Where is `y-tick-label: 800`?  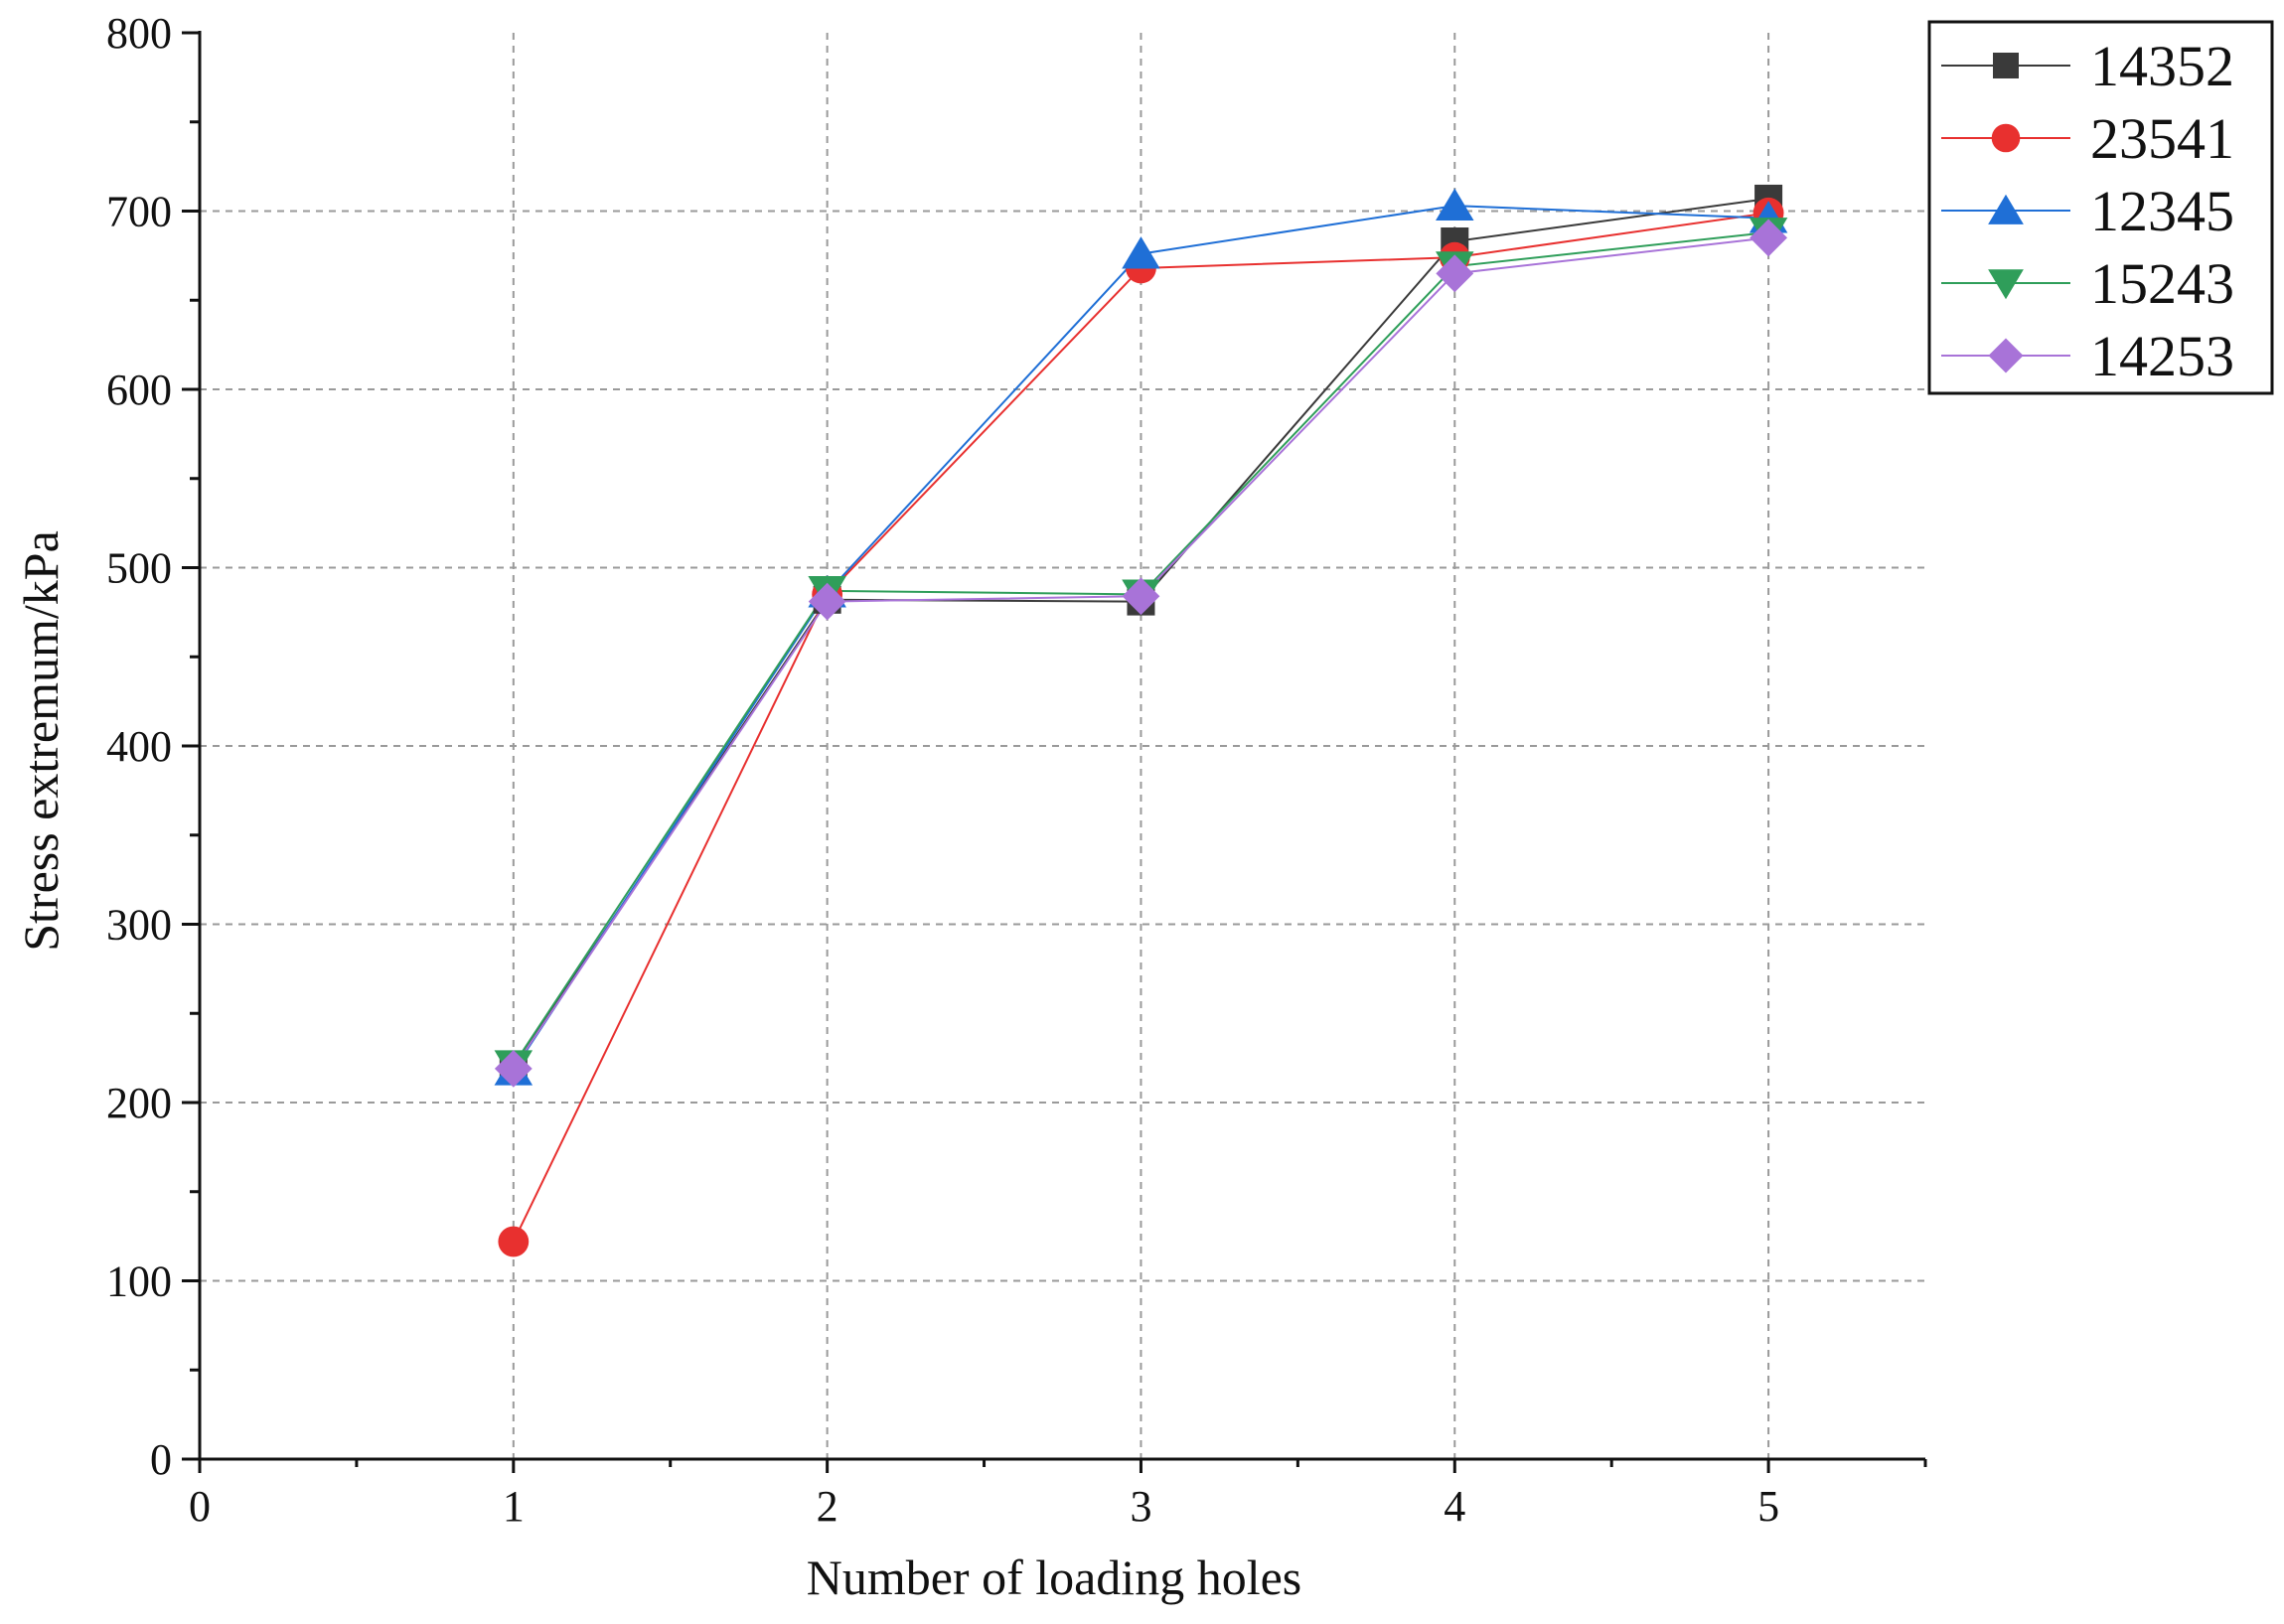 y-tick-label: 800 is located at coordinates (139, 33).